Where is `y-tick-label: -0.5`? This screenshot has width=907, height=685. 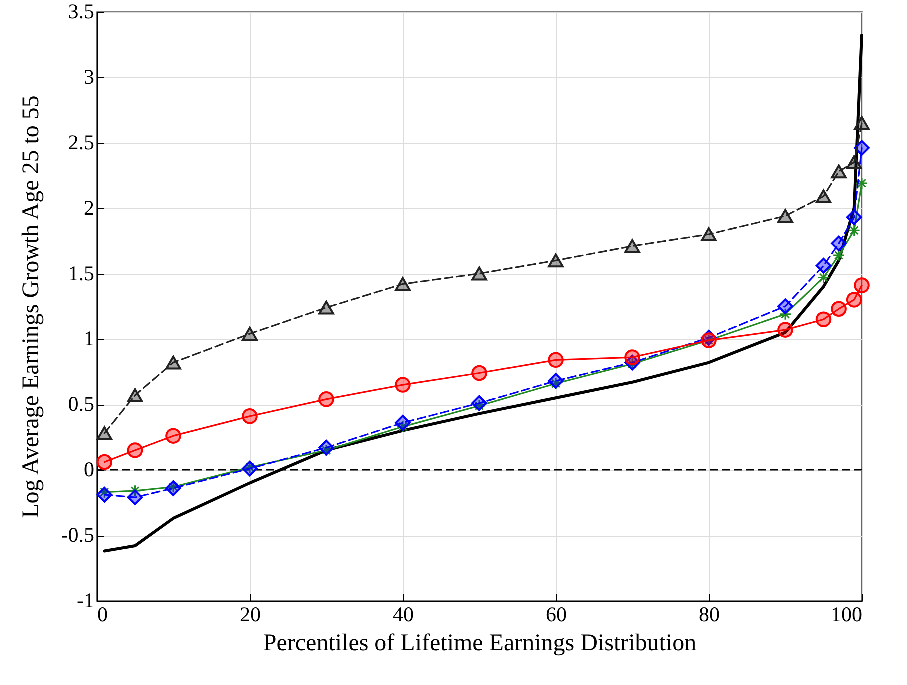
y-tick-label: -0.5 is located at coordinates (77, 535).